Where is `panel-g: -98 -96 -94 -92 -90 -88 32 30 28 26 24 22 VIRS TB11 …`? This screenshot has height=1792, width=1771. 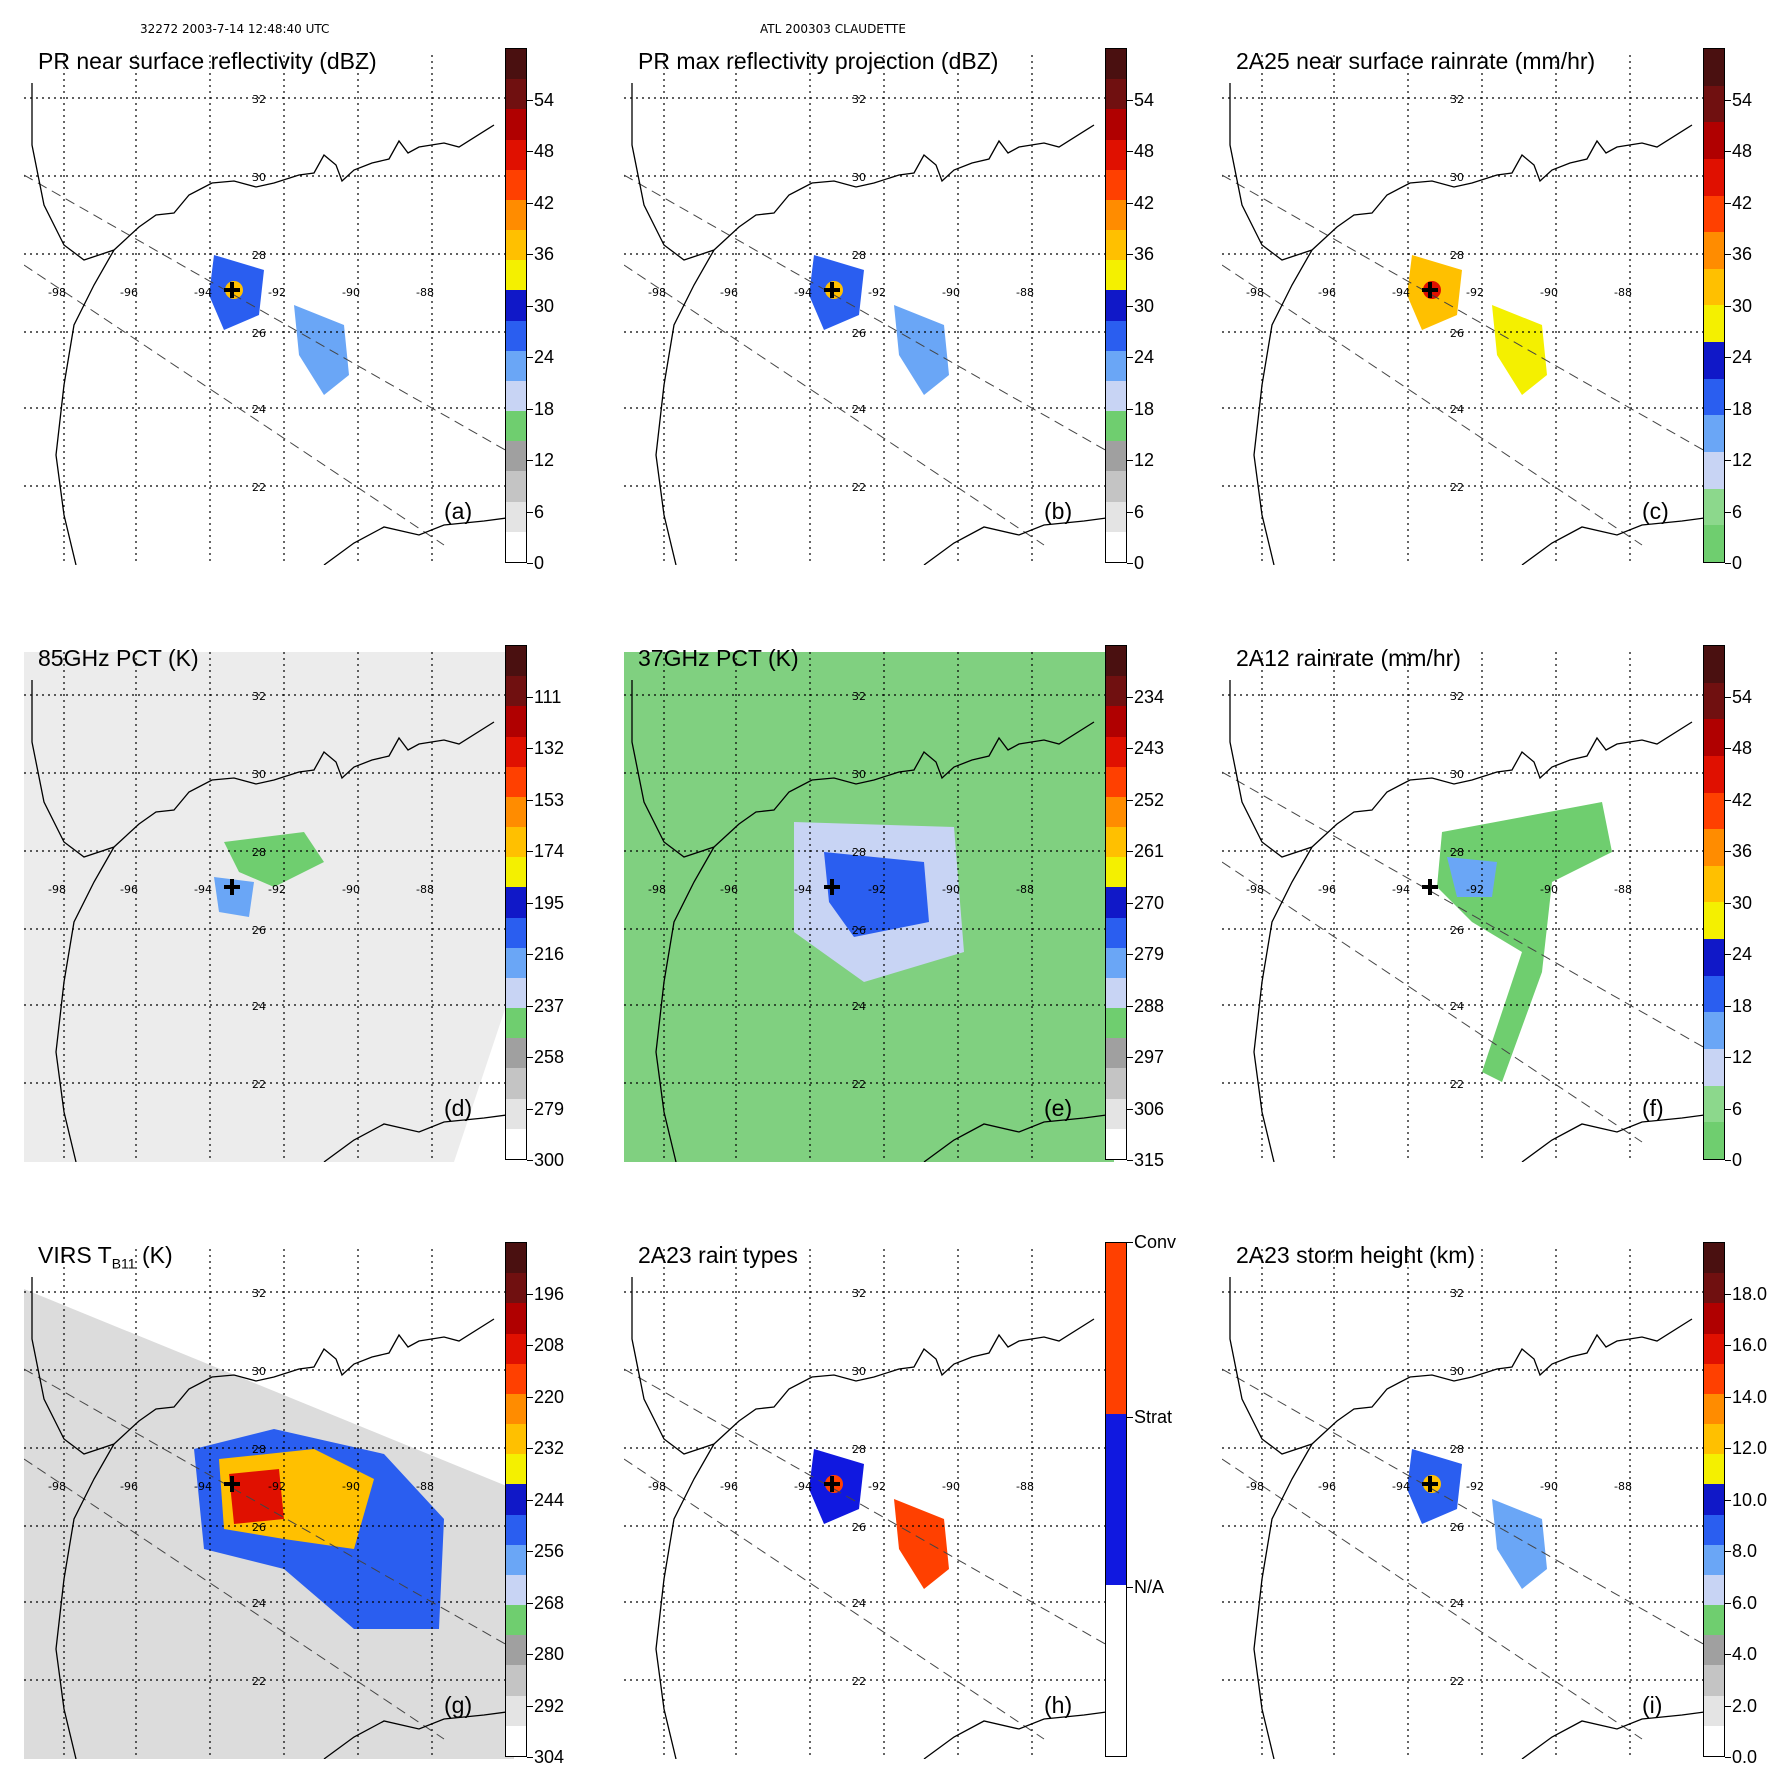
panel-g: -98 -96 -94 -92 -90 -88 32 30 28 26 24 22 VIRS TB11 … is located at coordinates (288, 1507).